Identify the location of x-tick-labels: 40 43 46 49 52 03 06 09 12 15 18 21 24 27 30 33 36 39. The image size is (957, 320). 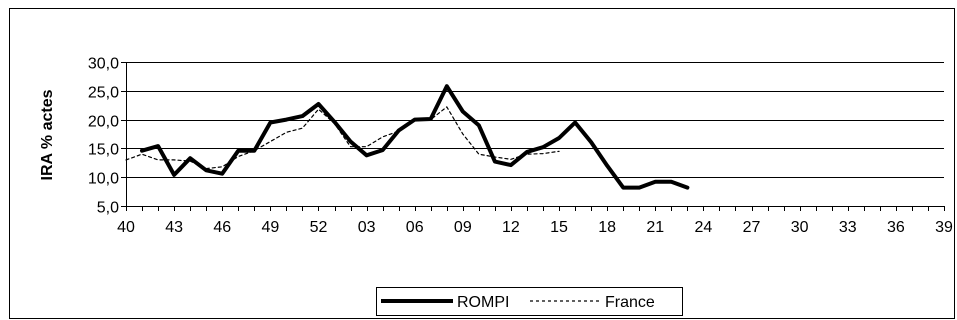
(535, 227).